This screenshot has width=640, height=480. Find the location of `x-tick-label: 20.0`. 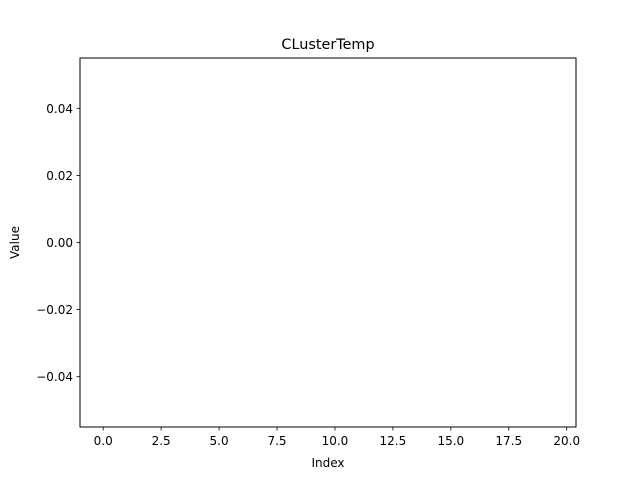

x-tick-label: 20.0 is located at coordinates (566, 441).